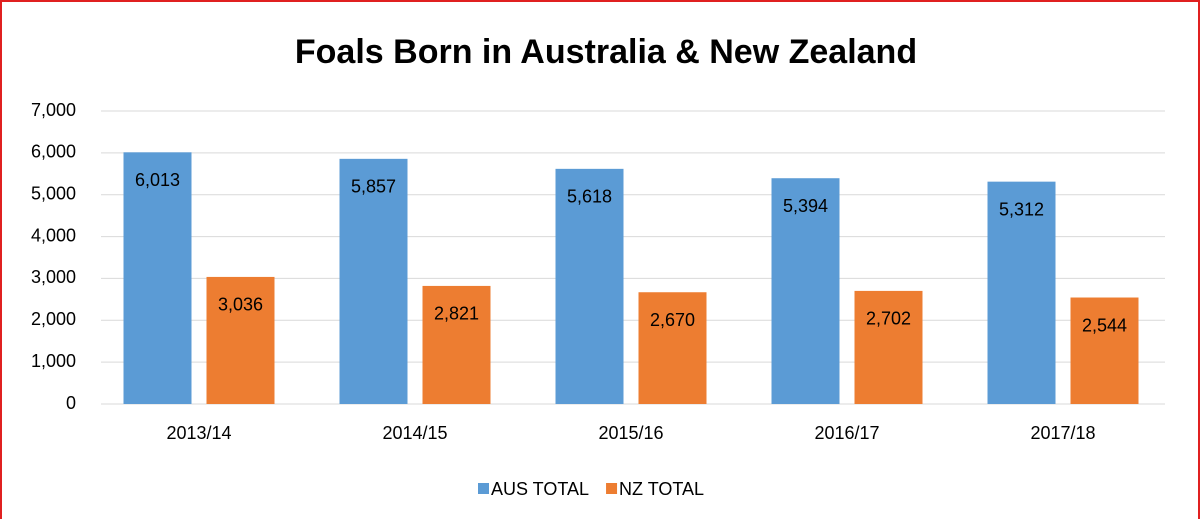  What do you see at coordinates (53, 152) in the screenshot?
I see `y-tick-label: 6,000` at bounding box center [53, 152].